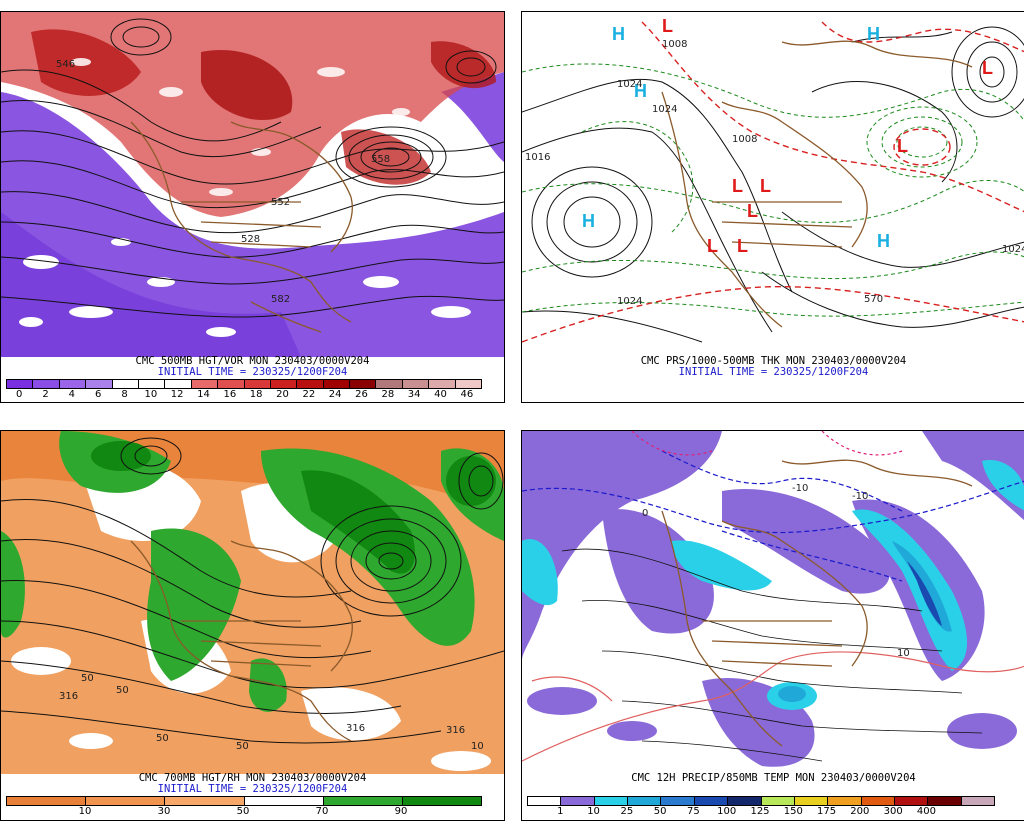 The width and height of the screenshot is (1024, 821). I want to click on colorbar-tick-label: 16, so click(230, 394).